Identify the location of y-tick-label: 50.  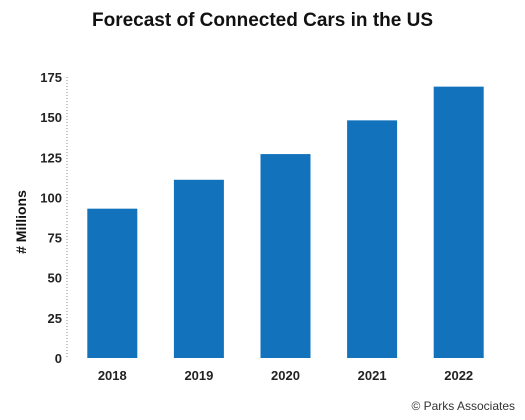
(55, 278).